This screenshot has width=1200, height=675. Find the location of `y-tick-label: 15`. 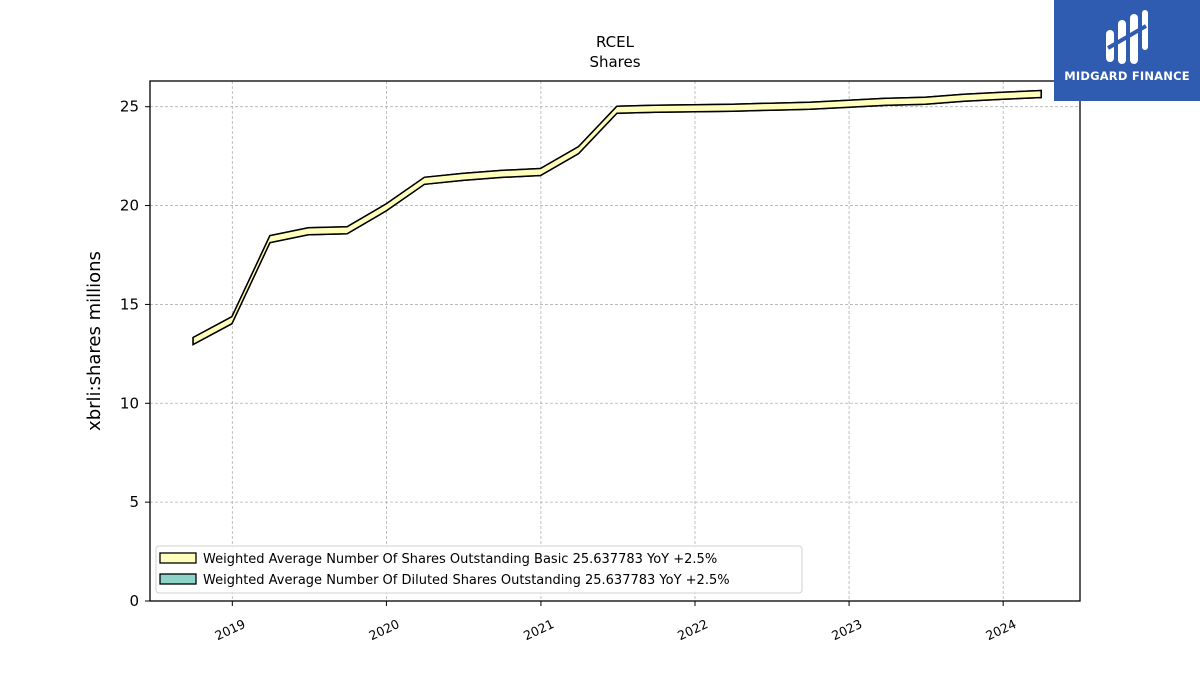

y-tick-label: 15 is located at coordinates (129, 304).